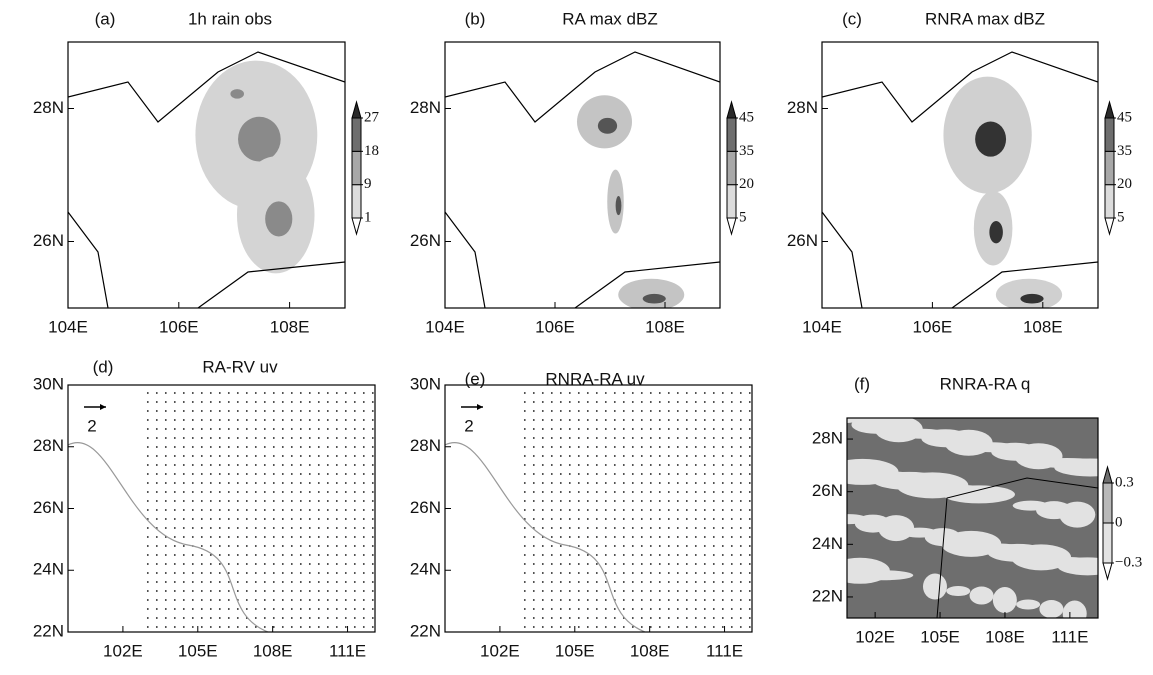 The height and width of the screenshot is (675, 1153). I want to click on shaded-core, so click(237, 94).